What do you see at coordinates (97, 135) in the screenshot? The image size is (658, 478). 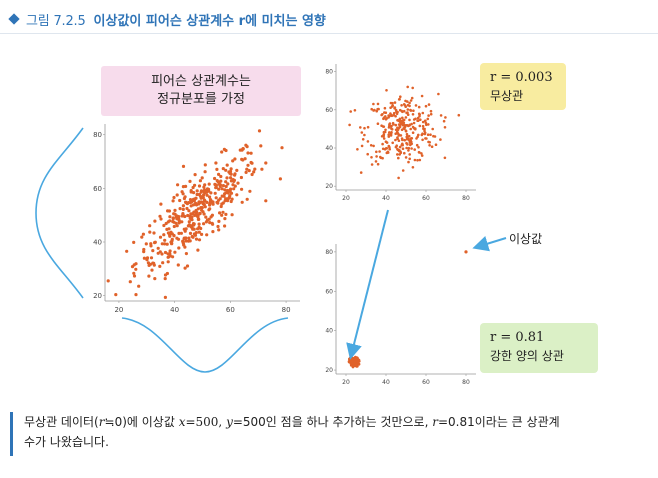 I see `main-y-tick-label: 80` at bounding box center [97, 135].